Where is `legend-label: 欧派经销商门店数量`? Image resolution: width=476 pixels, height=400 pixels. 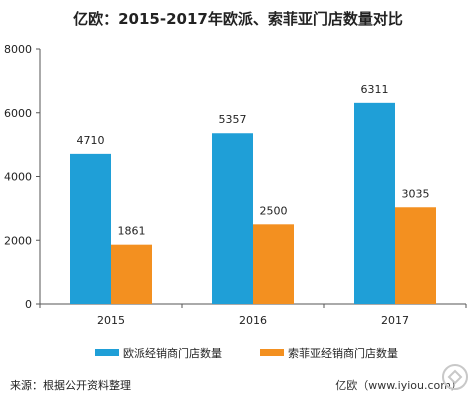 legend-label: 欧派经销商门店数量 is located at coordinates (172, 353).